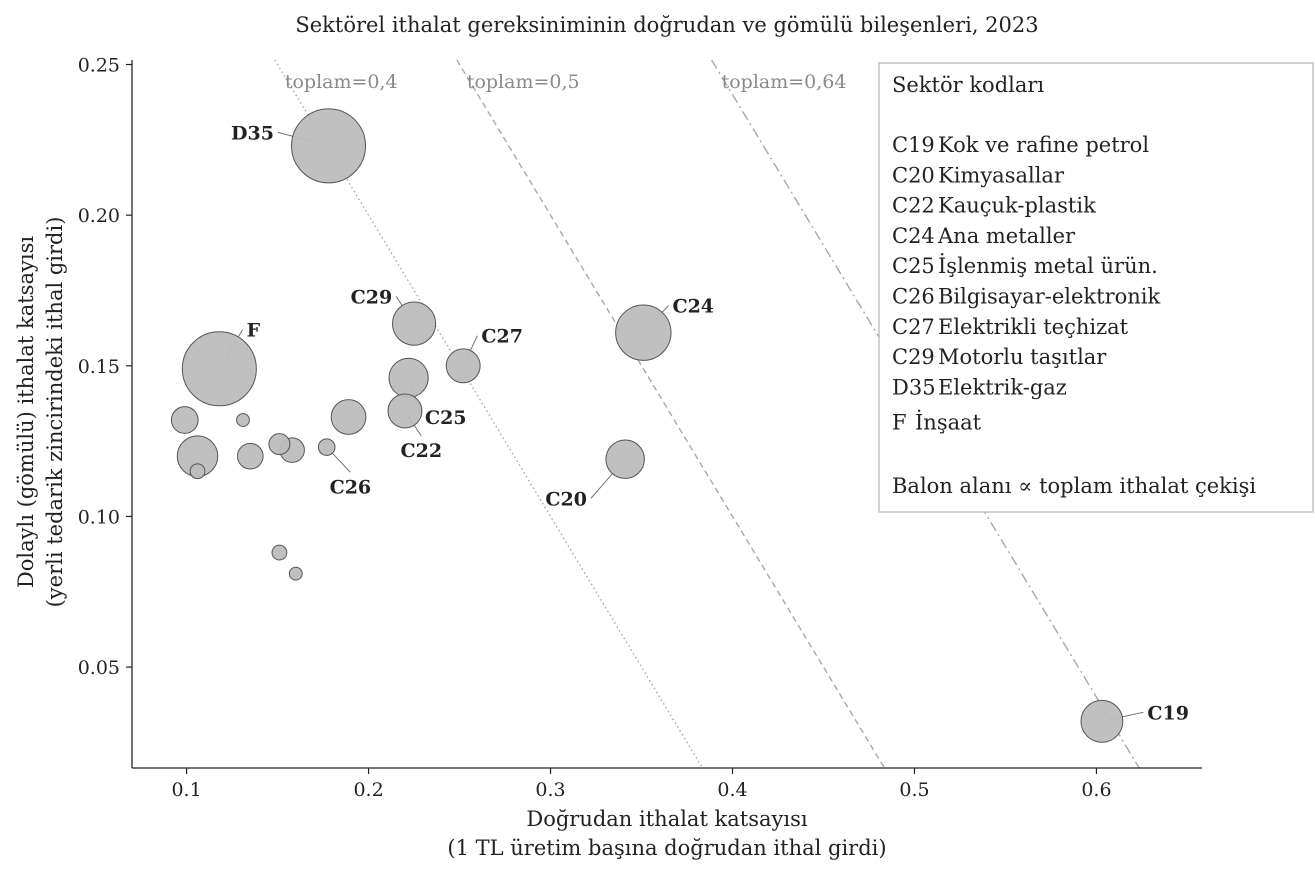 This screenshot has height=875, width=1315. Describe the element at coordinates (1001, 175) in the screenshot. I see `legend-entry-name: Kimyasallar` at that location.